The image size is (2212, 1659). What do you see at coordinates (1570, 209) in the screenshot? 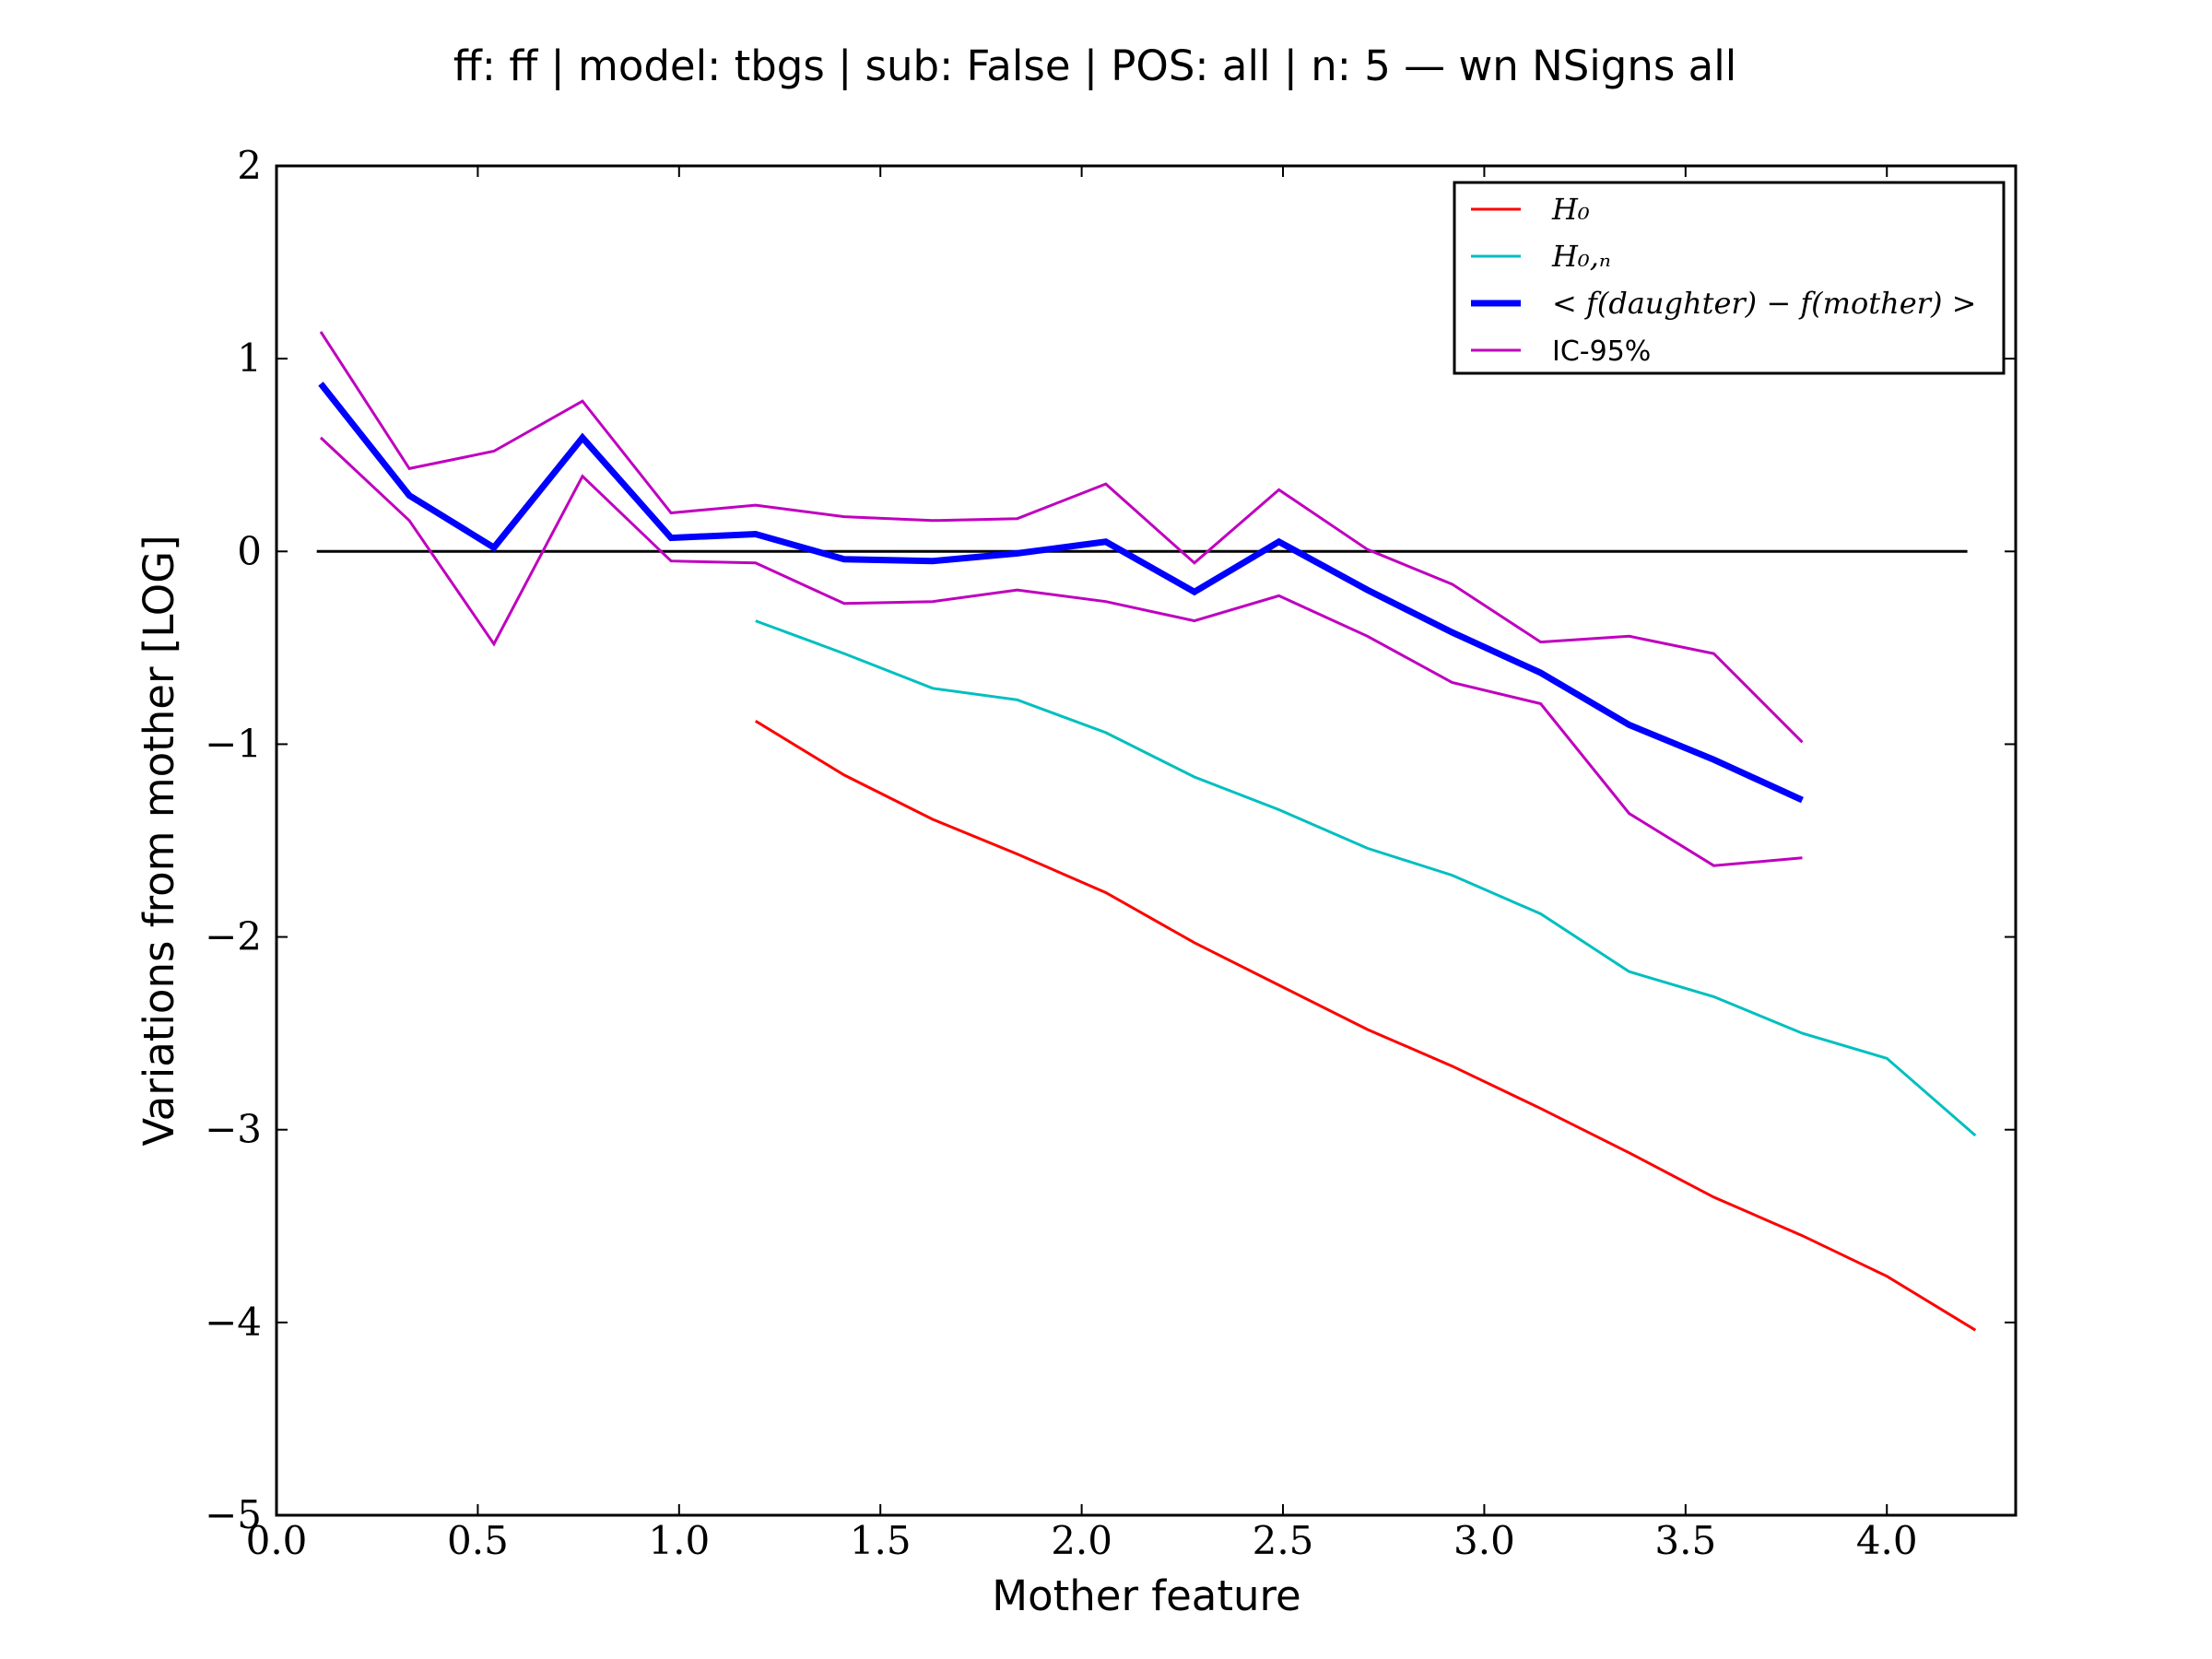
I see `legend-label-1: H₀` at bounding box center [1570, 209].